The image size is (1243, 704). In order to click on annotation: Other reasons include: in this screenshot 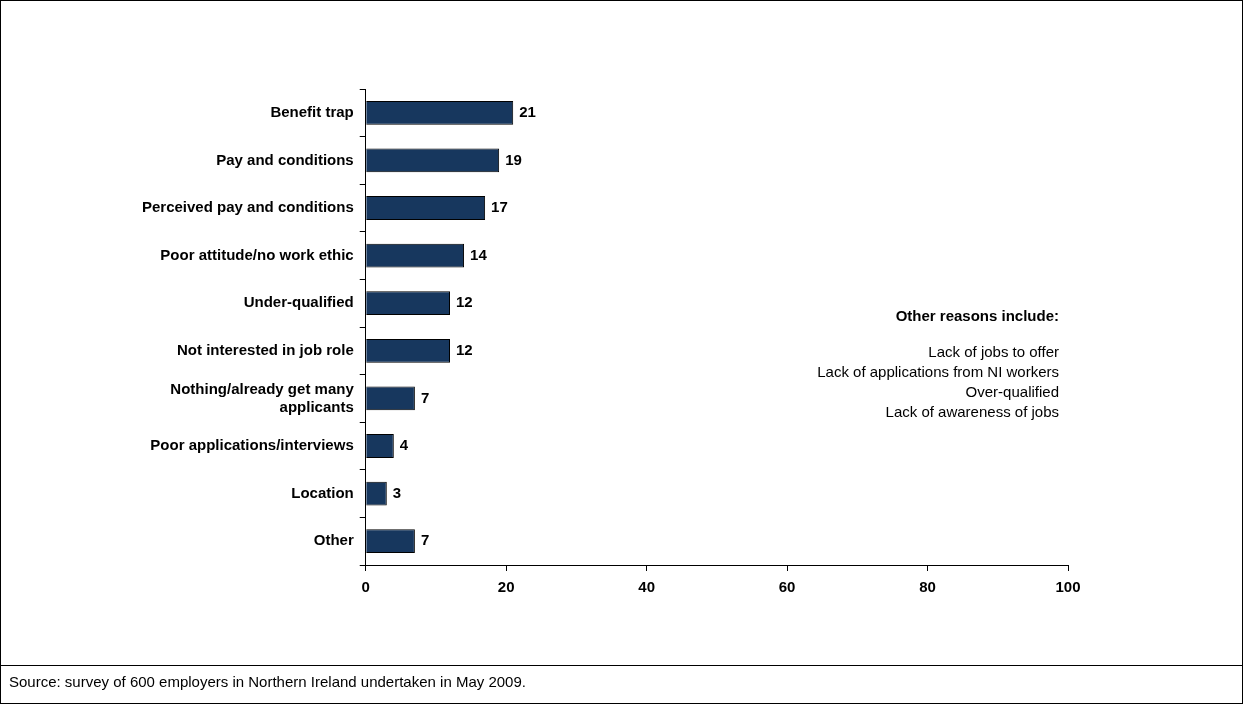, I will do `click(977, 315)`.